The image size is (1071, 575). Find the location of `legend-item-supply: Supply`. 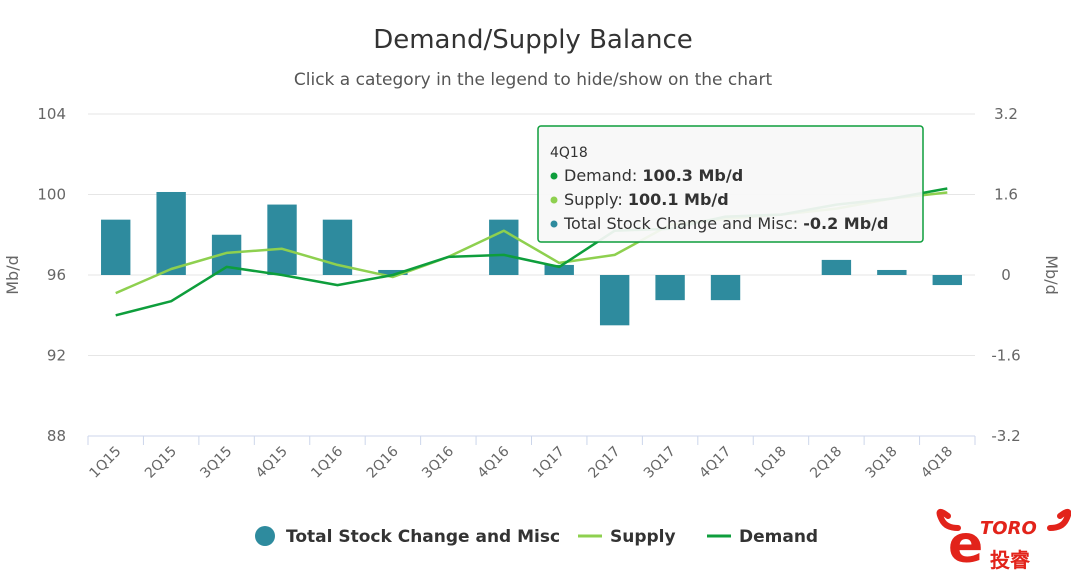

legend-item-supply: Supply is located at coordinates (627, 537).